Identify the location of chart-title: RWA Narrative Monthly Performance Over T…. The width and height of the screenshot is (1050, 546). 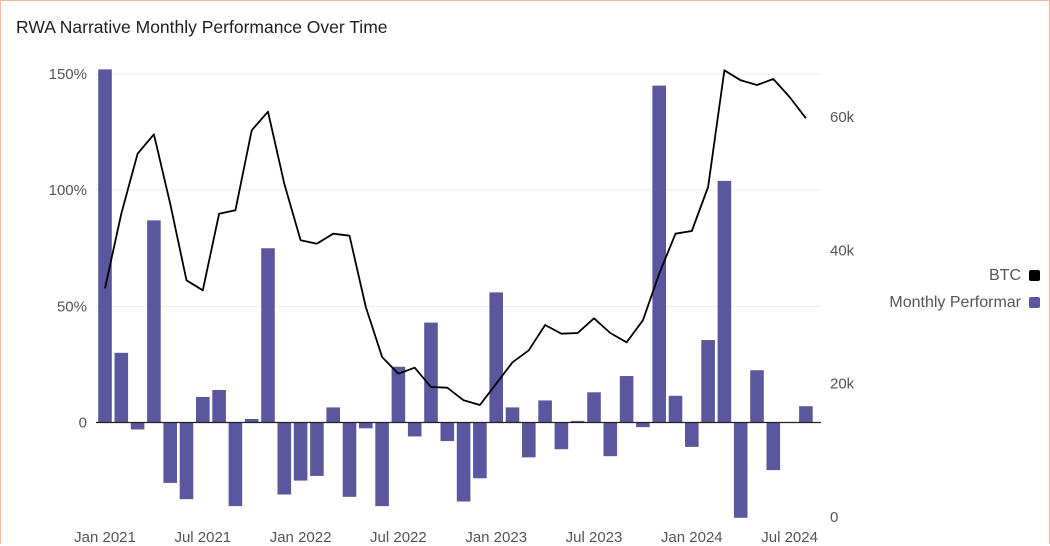
(202, 27).